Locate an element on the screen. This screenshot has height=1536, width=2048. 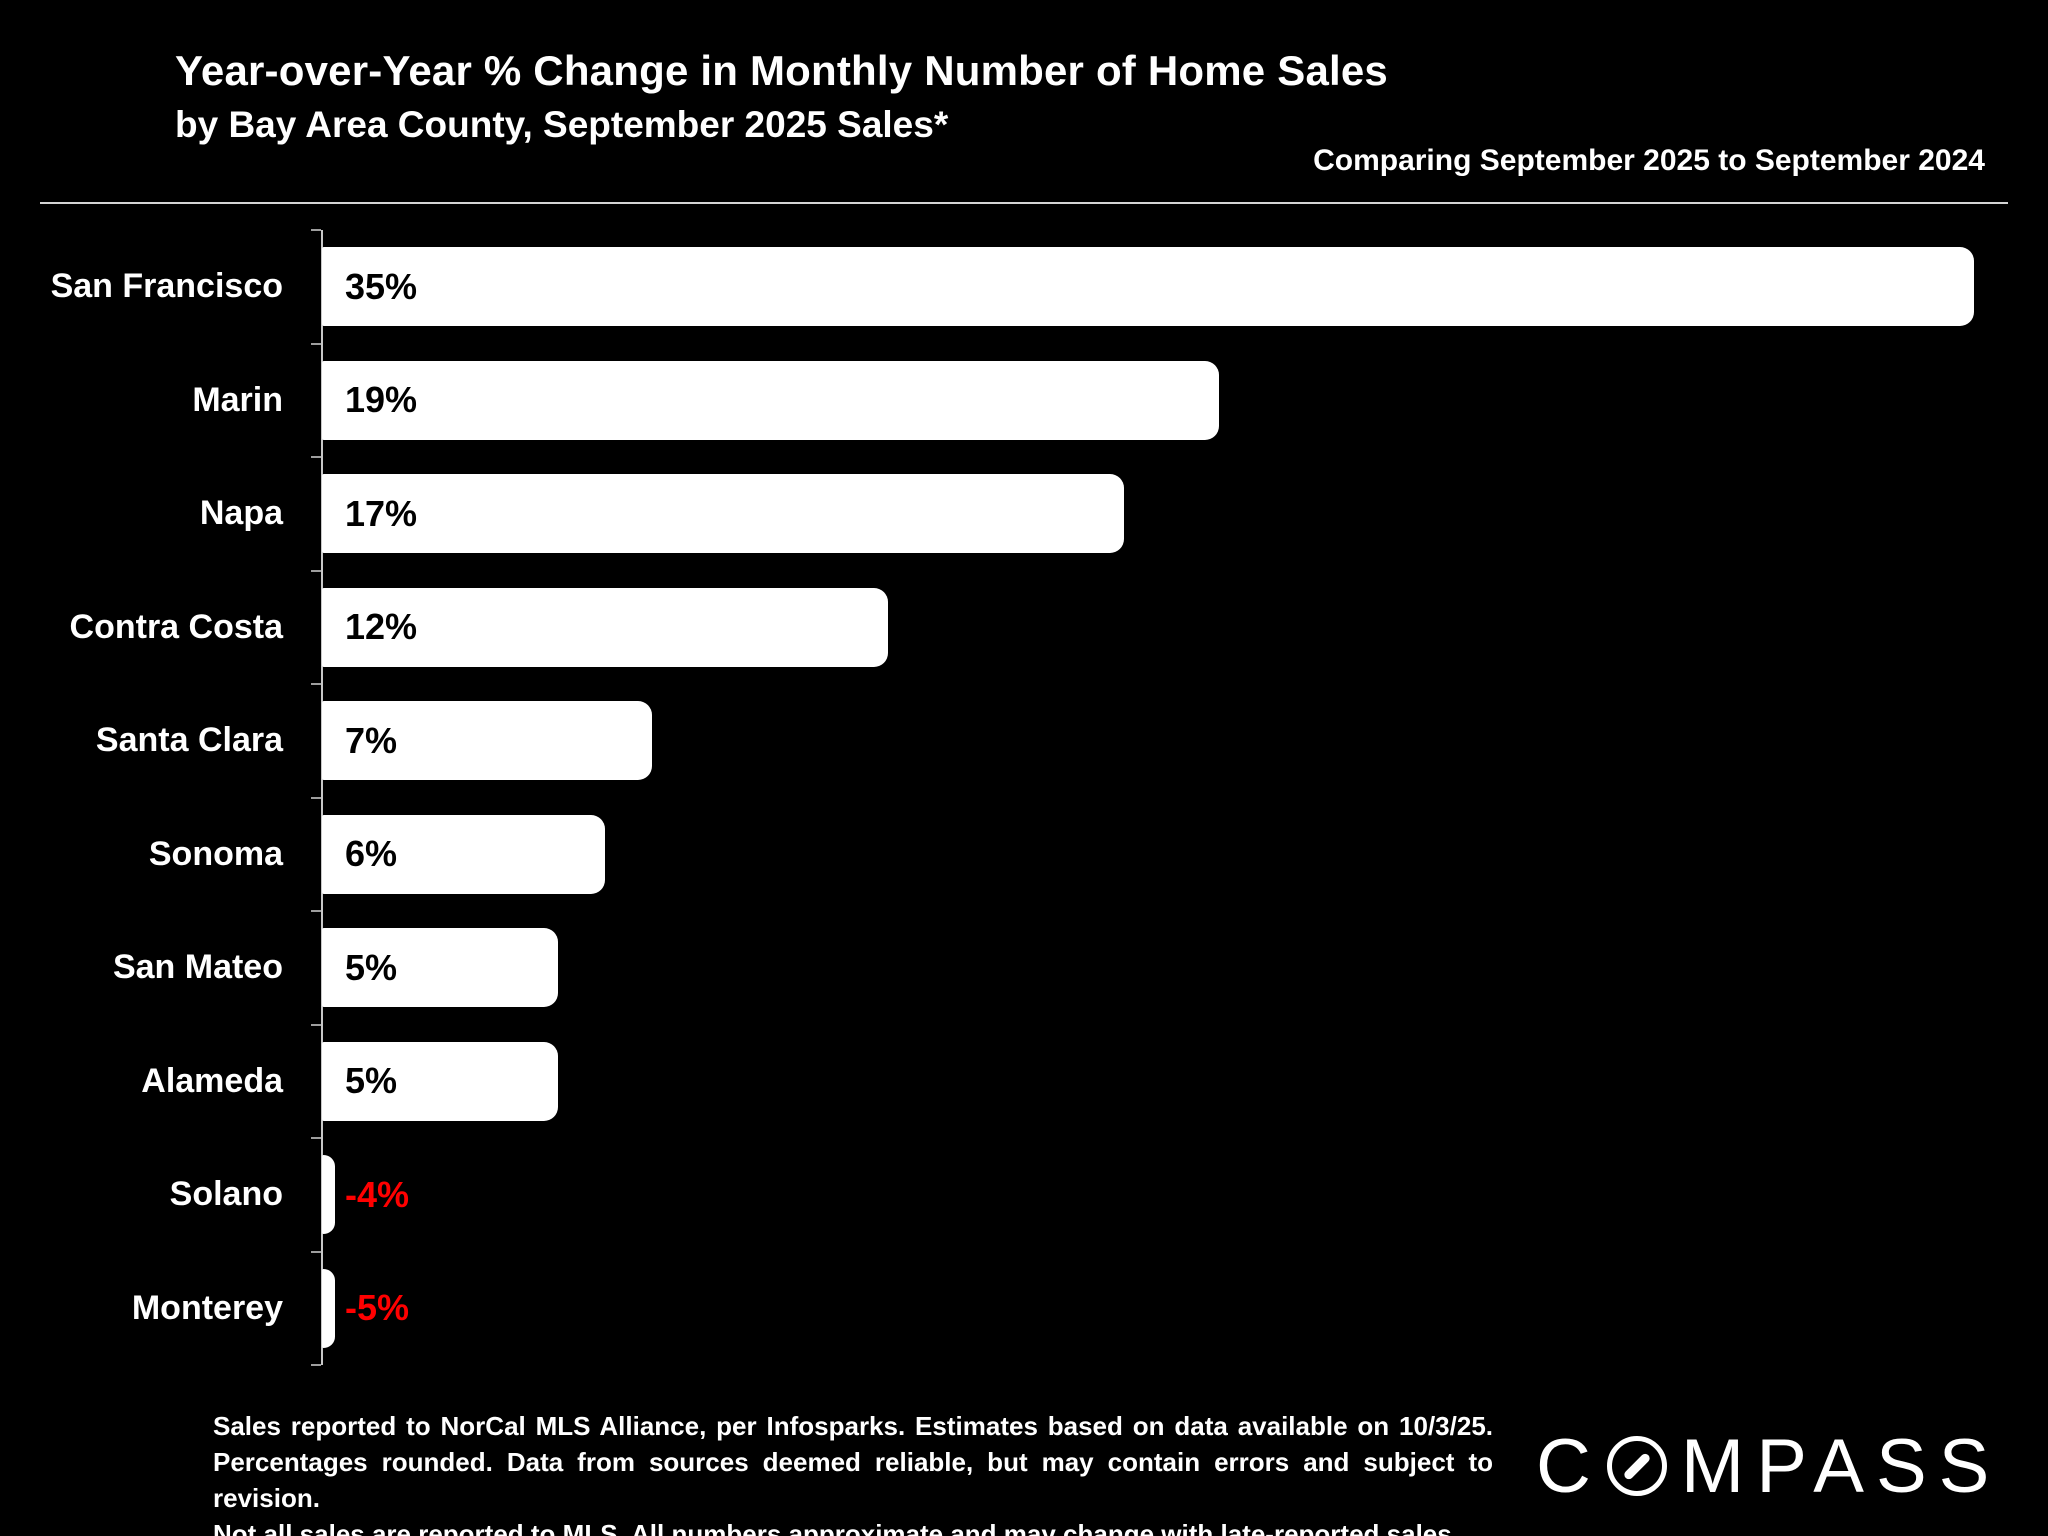
value-label: 19% is located at coordinates (381, 400).